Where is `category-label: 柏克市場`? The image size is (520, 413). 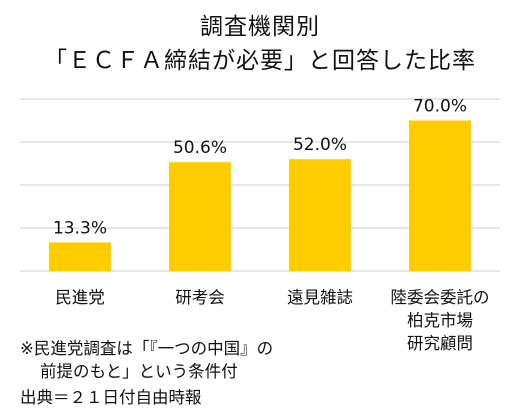 category-label: 柏克市場 is located at coordinates (440, 320).